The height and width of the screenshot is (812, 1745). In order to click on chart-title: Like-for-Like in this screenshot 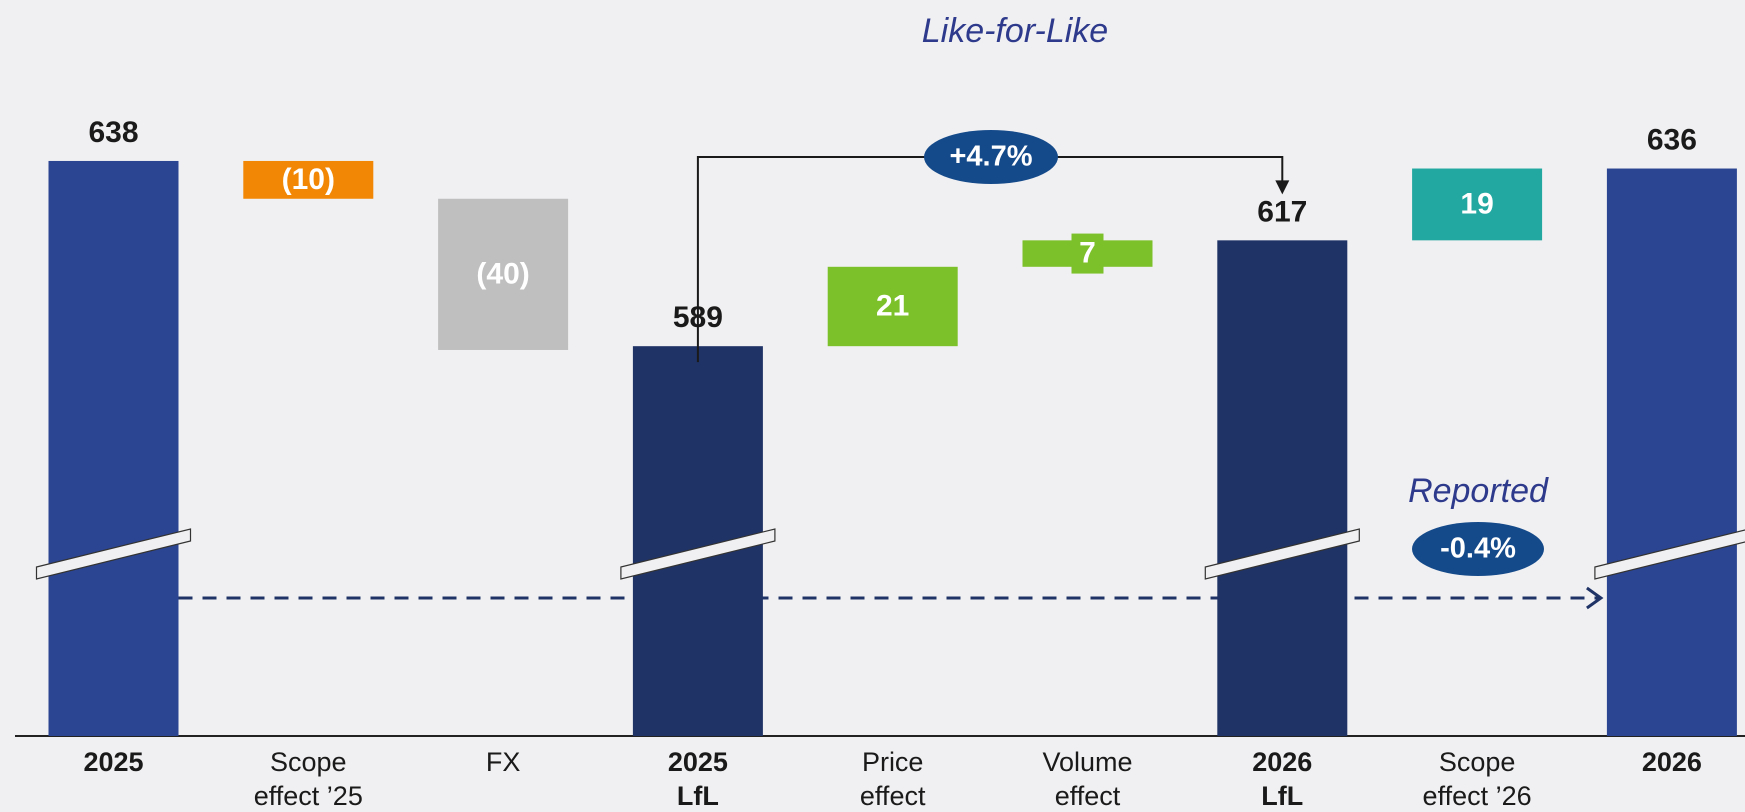, I will do `click(1015, 31)`.